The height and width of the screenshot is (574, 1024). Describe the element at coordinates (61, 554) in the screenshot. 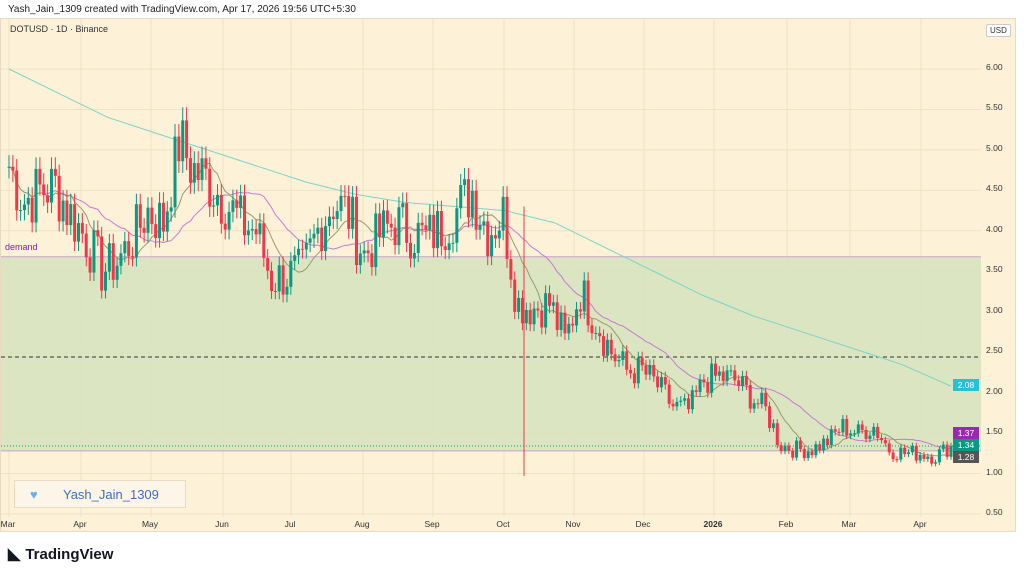

I see `tradingview-logo: ◣ TradingView` at that location.